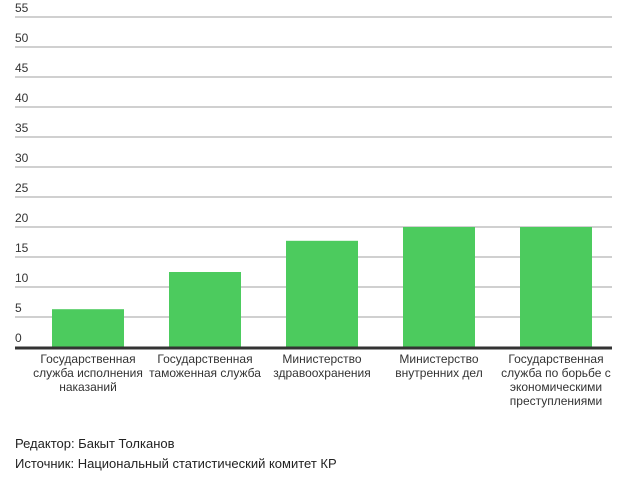  Describe the element at coordinates (22, 68) in the screenshot. I see `y-tick-label: 45` at that location.